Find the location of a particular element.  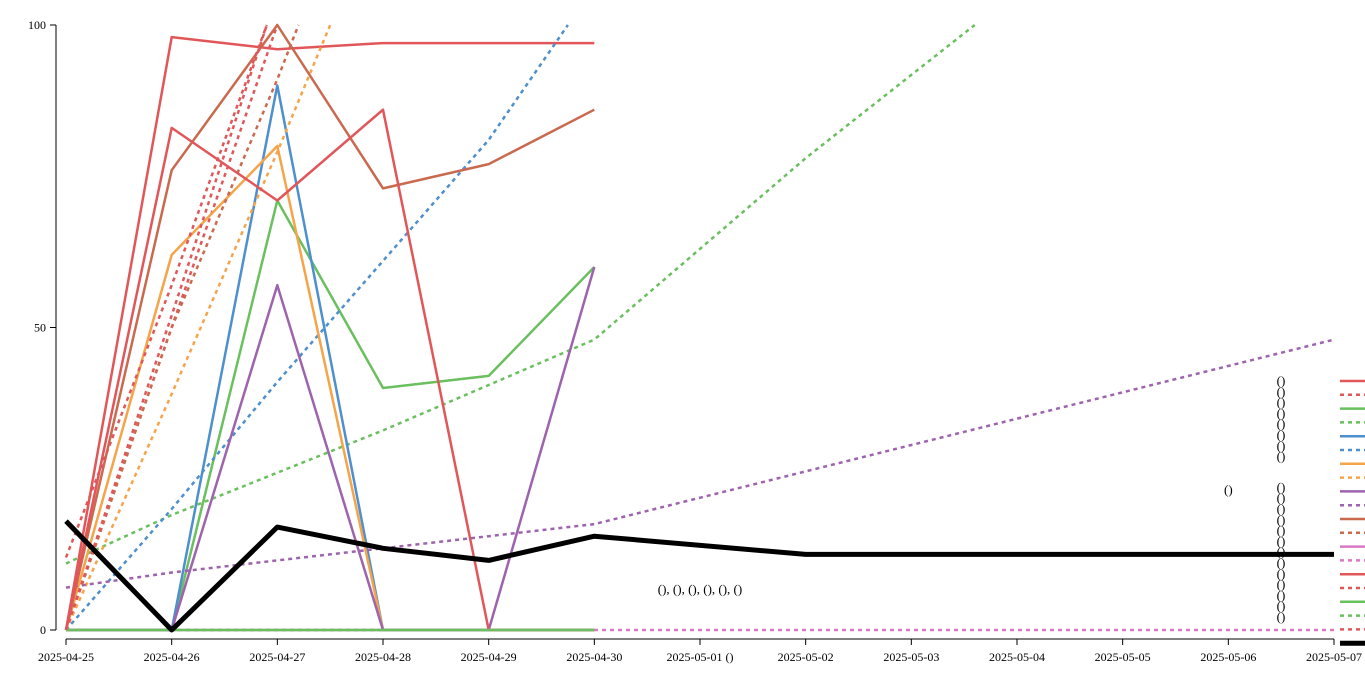

x-tick-label: 2025-04-27 is located at coordinates (277, 657).